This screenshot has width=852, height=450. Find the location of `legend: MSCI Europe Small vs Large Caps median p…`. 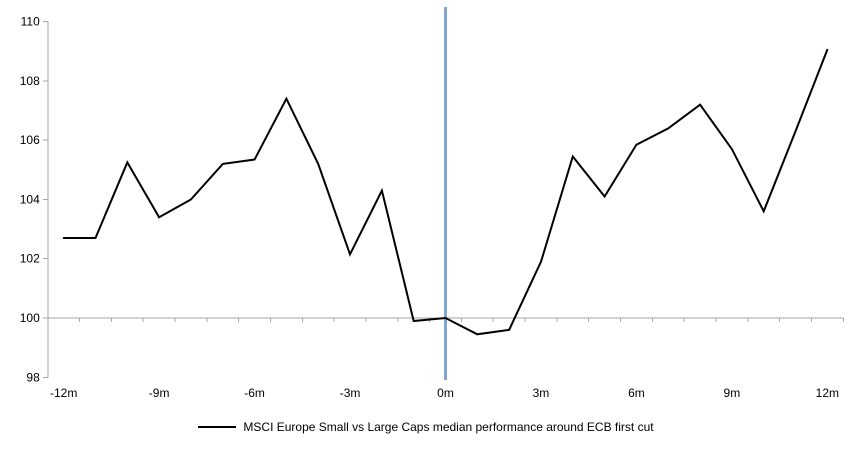

legend: MSCI Europe Small vs Large Caps median p… is located at coordinates (426, 427).